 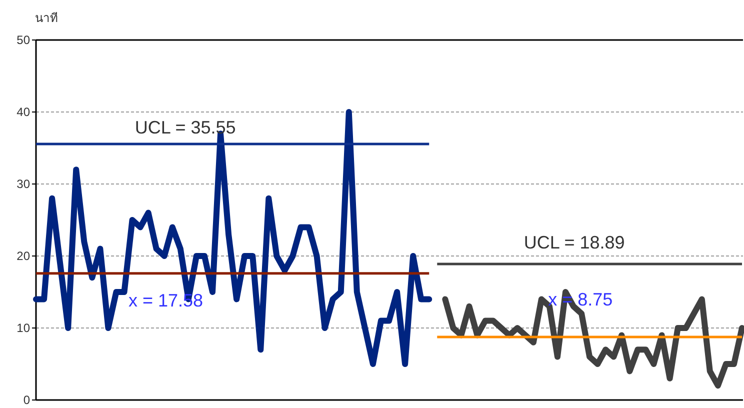 I want to click on annotation: x = 8.75, so click(x=580, y=299).